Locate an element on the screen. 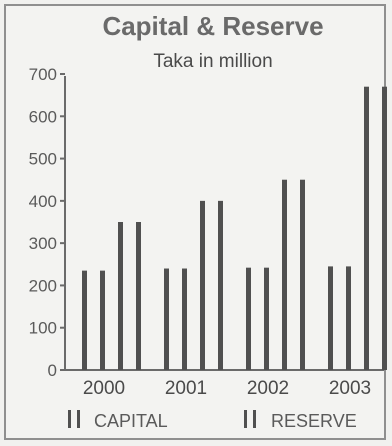 The image size is (392, 446). legend-reserve-swatch-right is located at coordinates (254, 419).